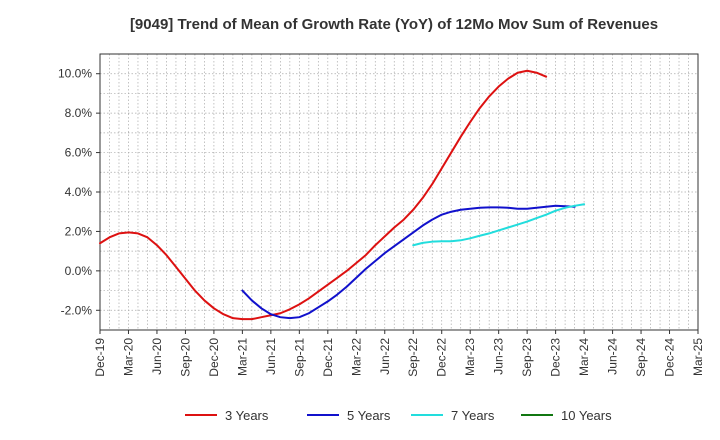 This screenshot has width=720, height=440. Describe the element at coordinates (75, 74) in the screenshot. I see `y-tick-label: 10.0%` at that location.